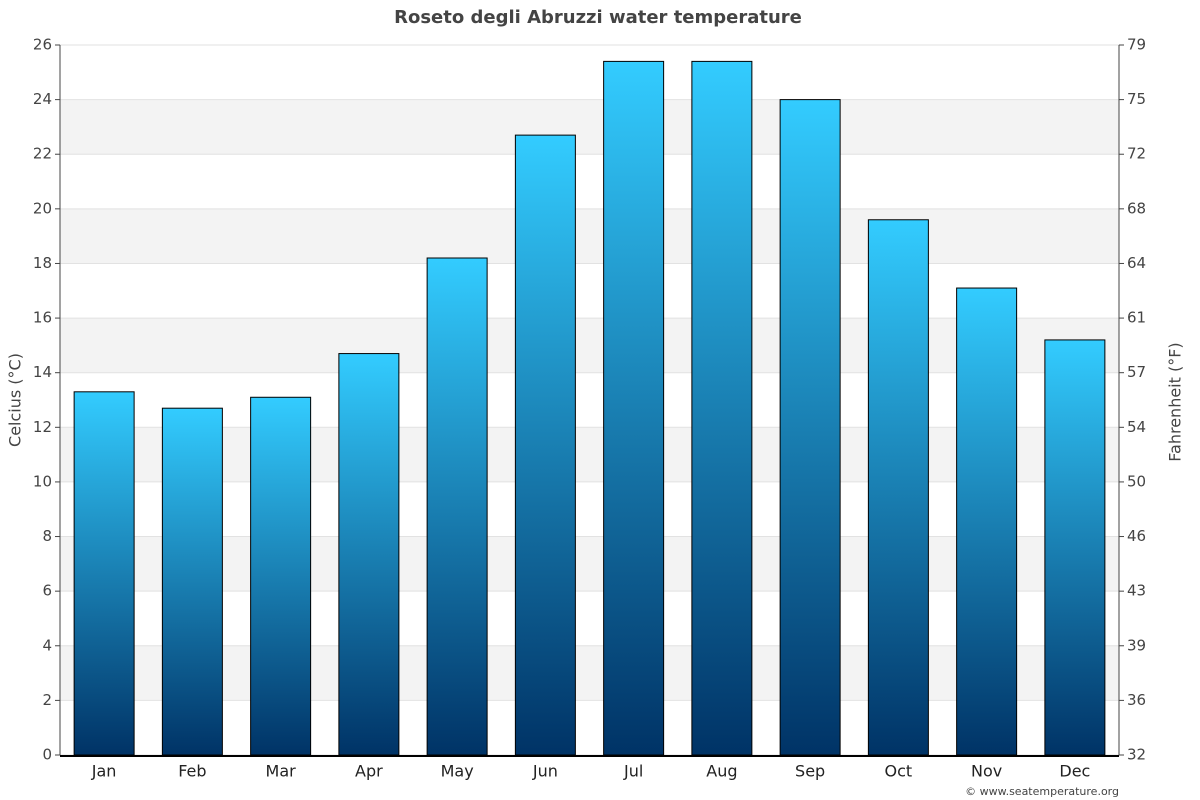  I want to click on x-tick-label: Jun, so click(545, 771).